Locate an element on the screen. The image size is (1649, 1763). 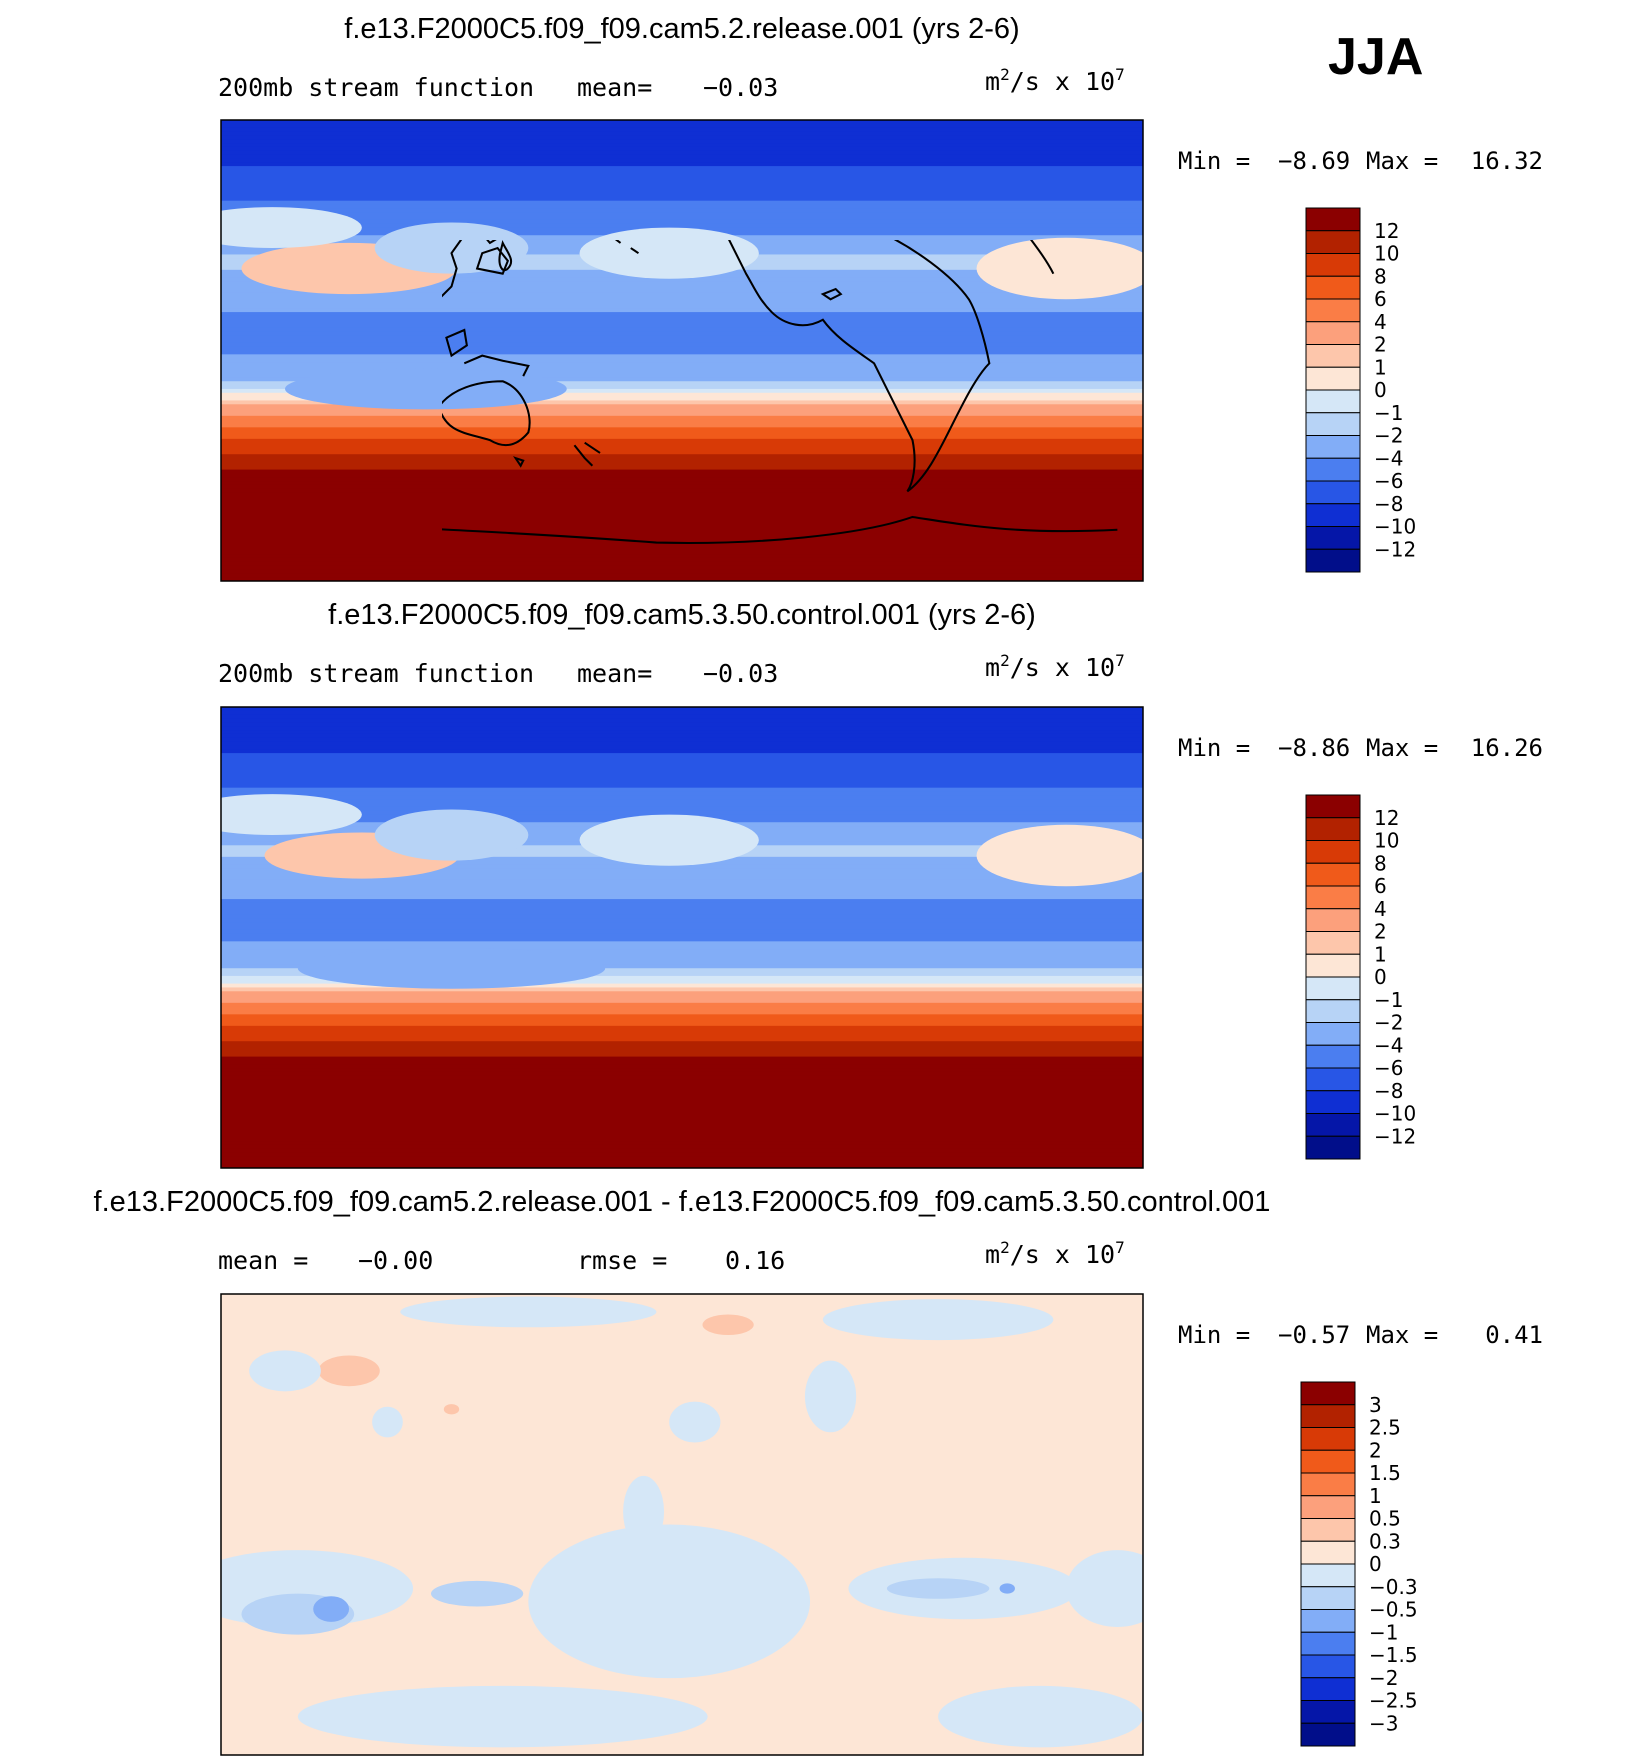
units-label: m2/s x 107 is located at coordinates (1055, 666).